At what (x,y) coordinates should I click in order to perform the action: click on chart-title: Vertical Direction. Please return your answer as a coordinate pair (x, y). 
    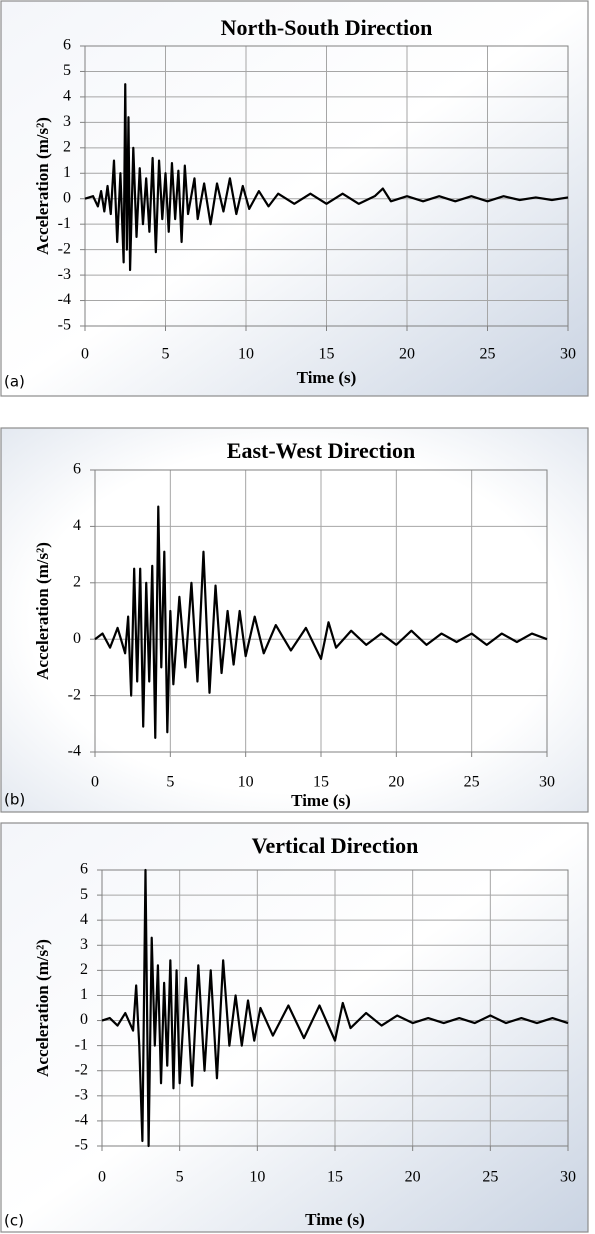
    Looking at the image, I should click on (335, 845).